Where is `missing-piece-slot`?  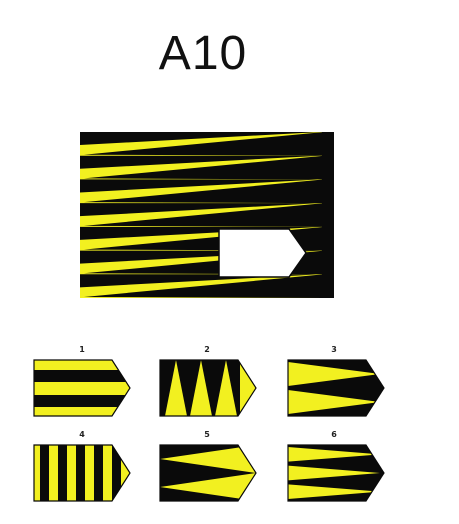 missing-piece-slot is located at coordinates (262, 253).